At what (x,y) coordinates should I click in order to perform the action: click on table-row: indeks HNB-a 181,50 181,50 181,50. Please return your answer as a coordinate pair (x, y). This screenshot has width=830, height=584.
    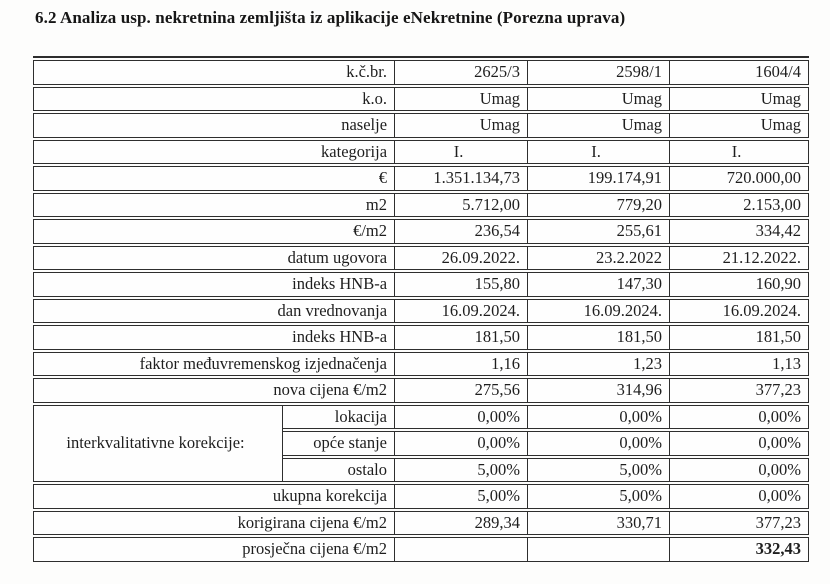
    Looking at the image, I should click on (421, 337).